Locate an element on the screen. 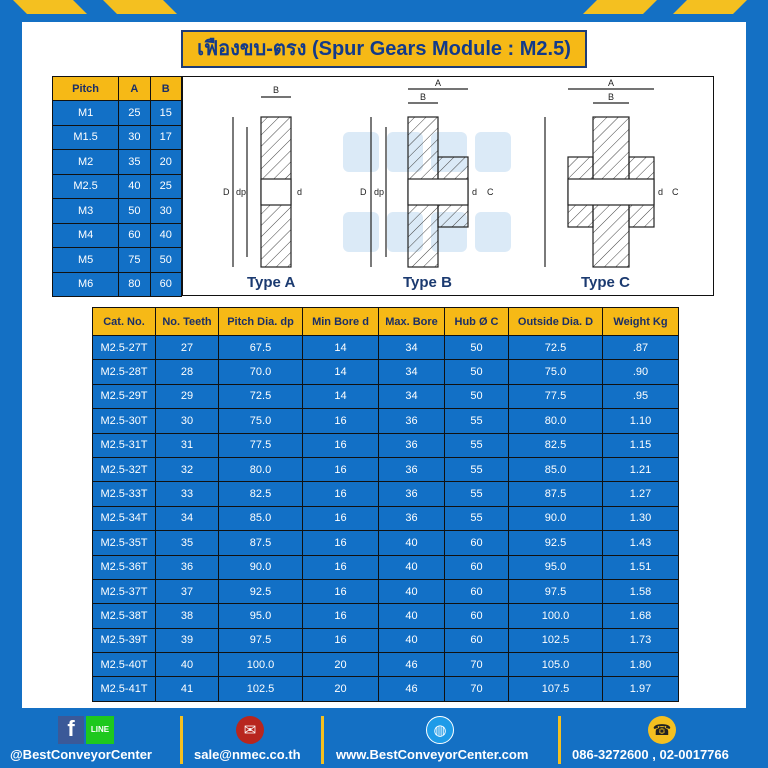  table-cell: M2.5-41T is located at coordinates (124, 689).